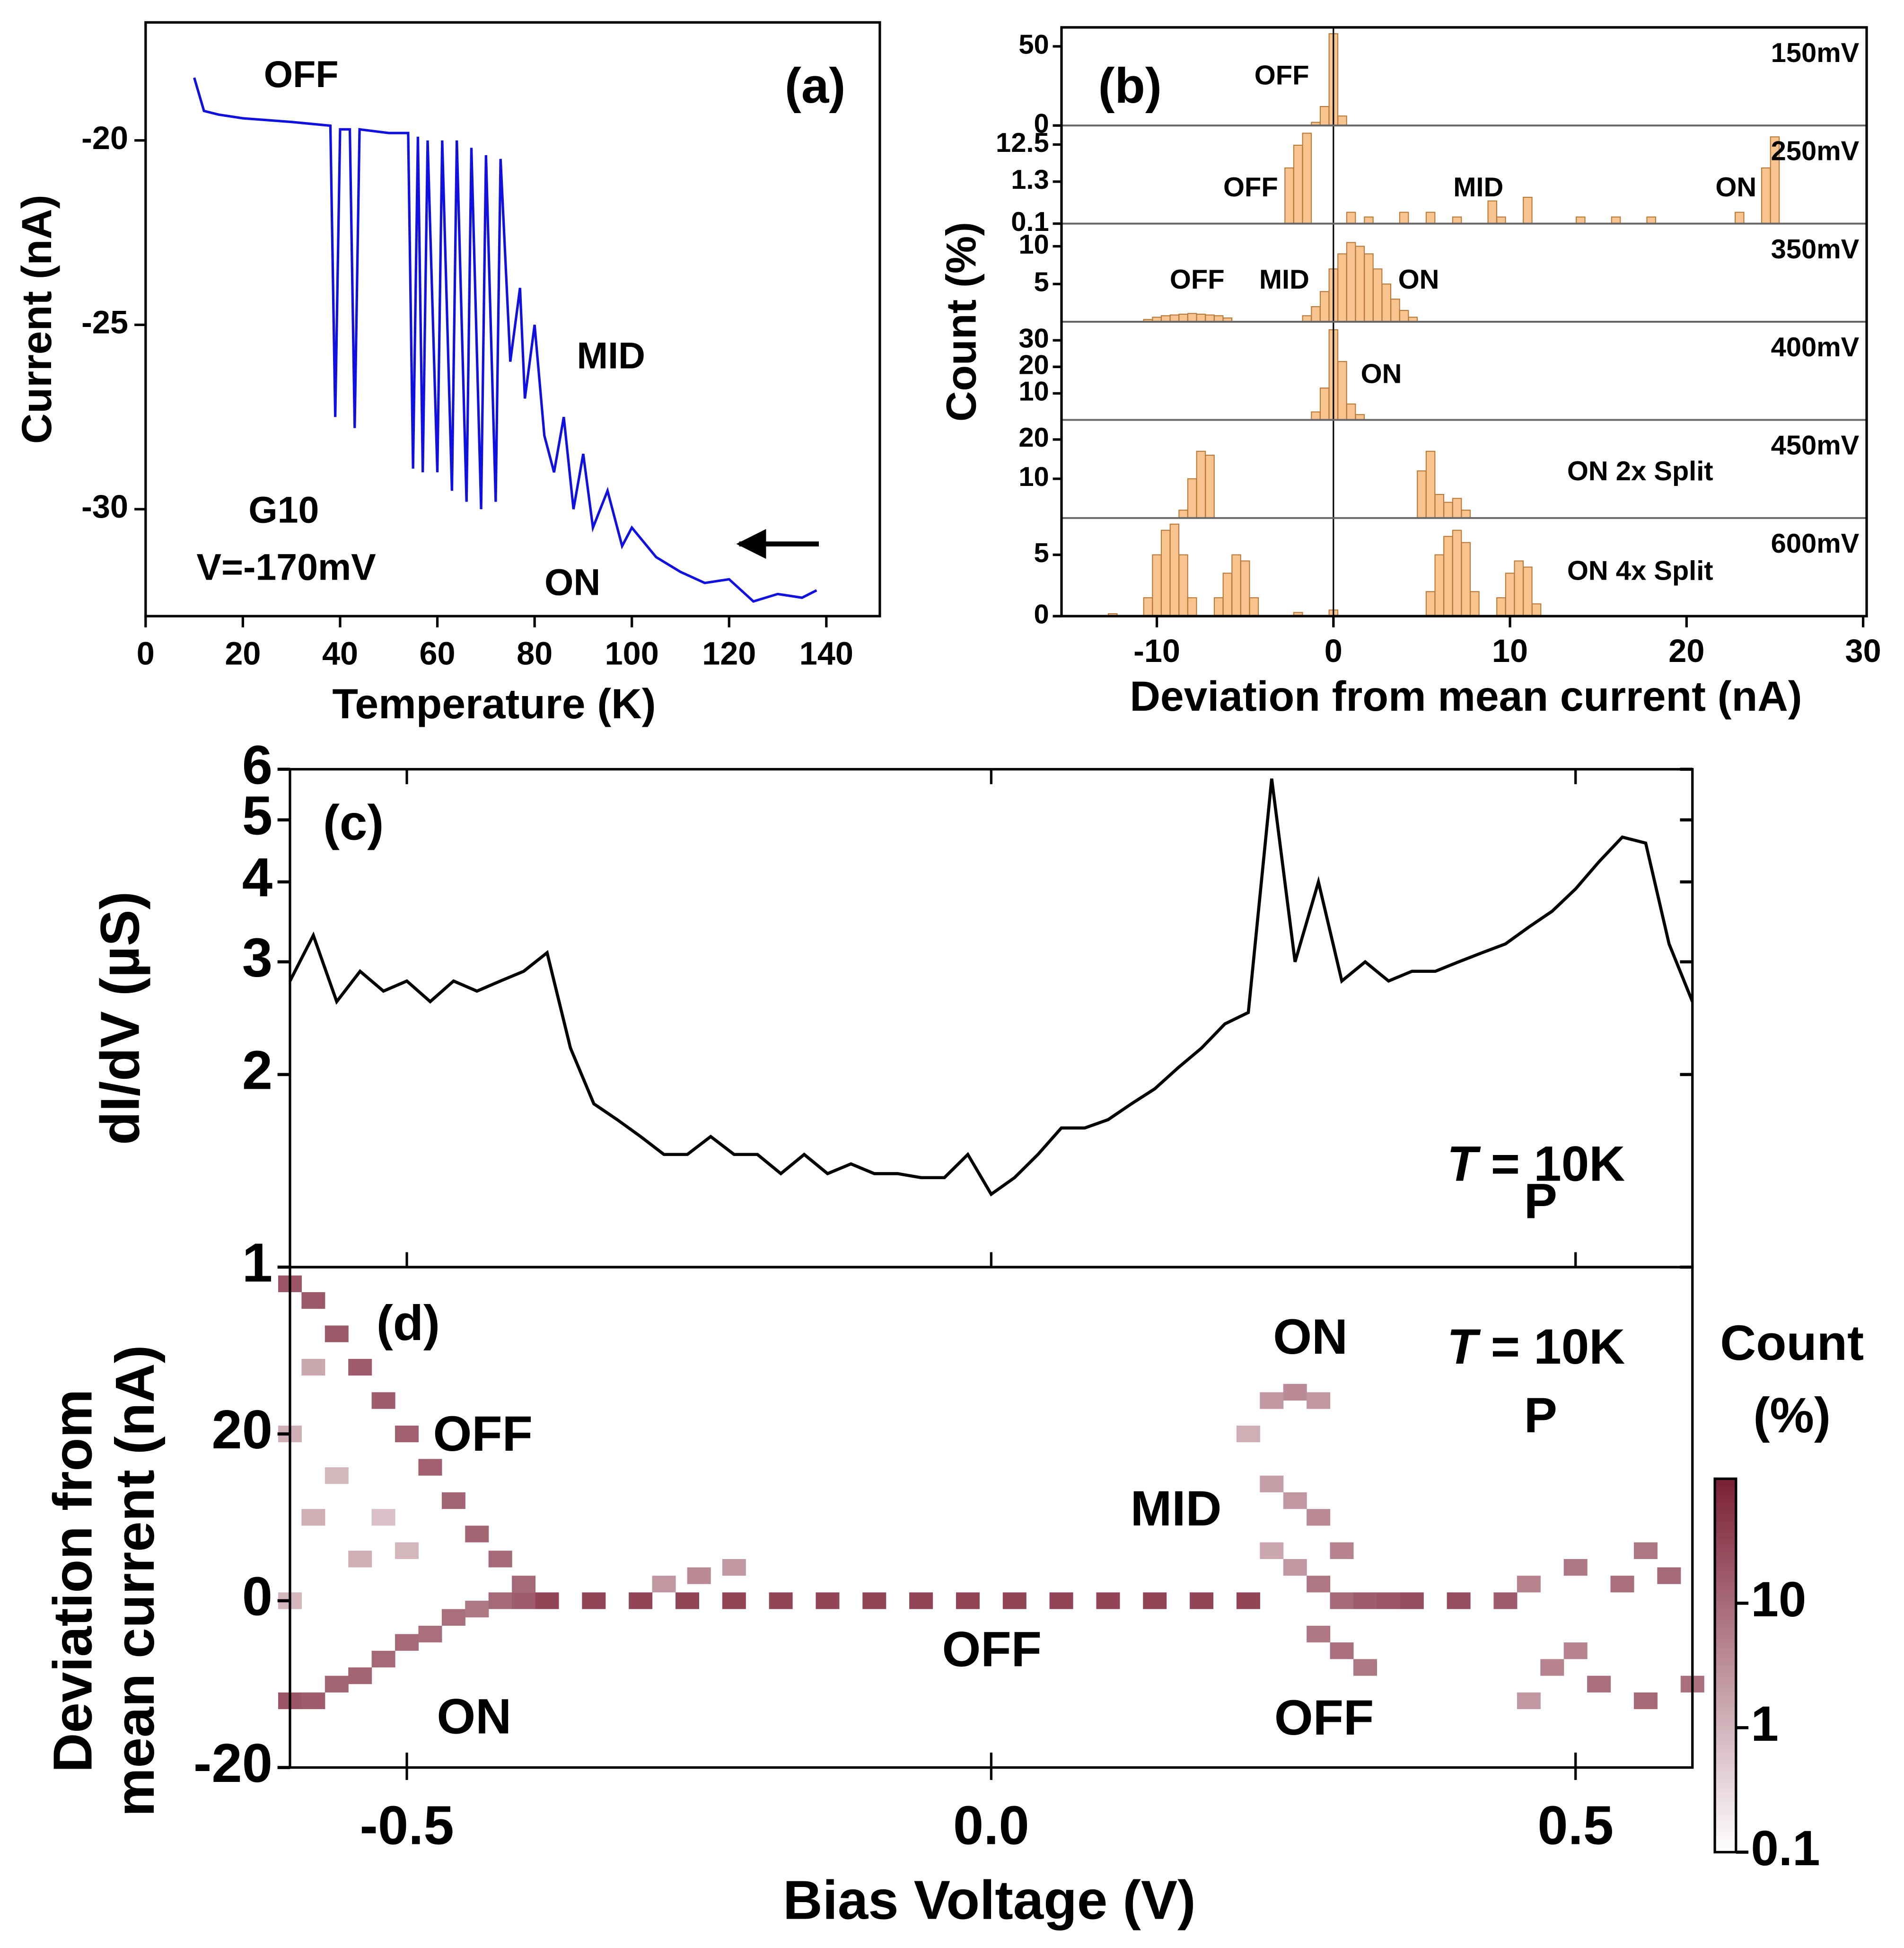 Image resolution: width=1904 pixels, height=1948 pixels. What do you see at coordinates (135, 1581) in the screenshot?
I see `y-axis-label: mean current (nA)` at bounding box center [135, 1581].